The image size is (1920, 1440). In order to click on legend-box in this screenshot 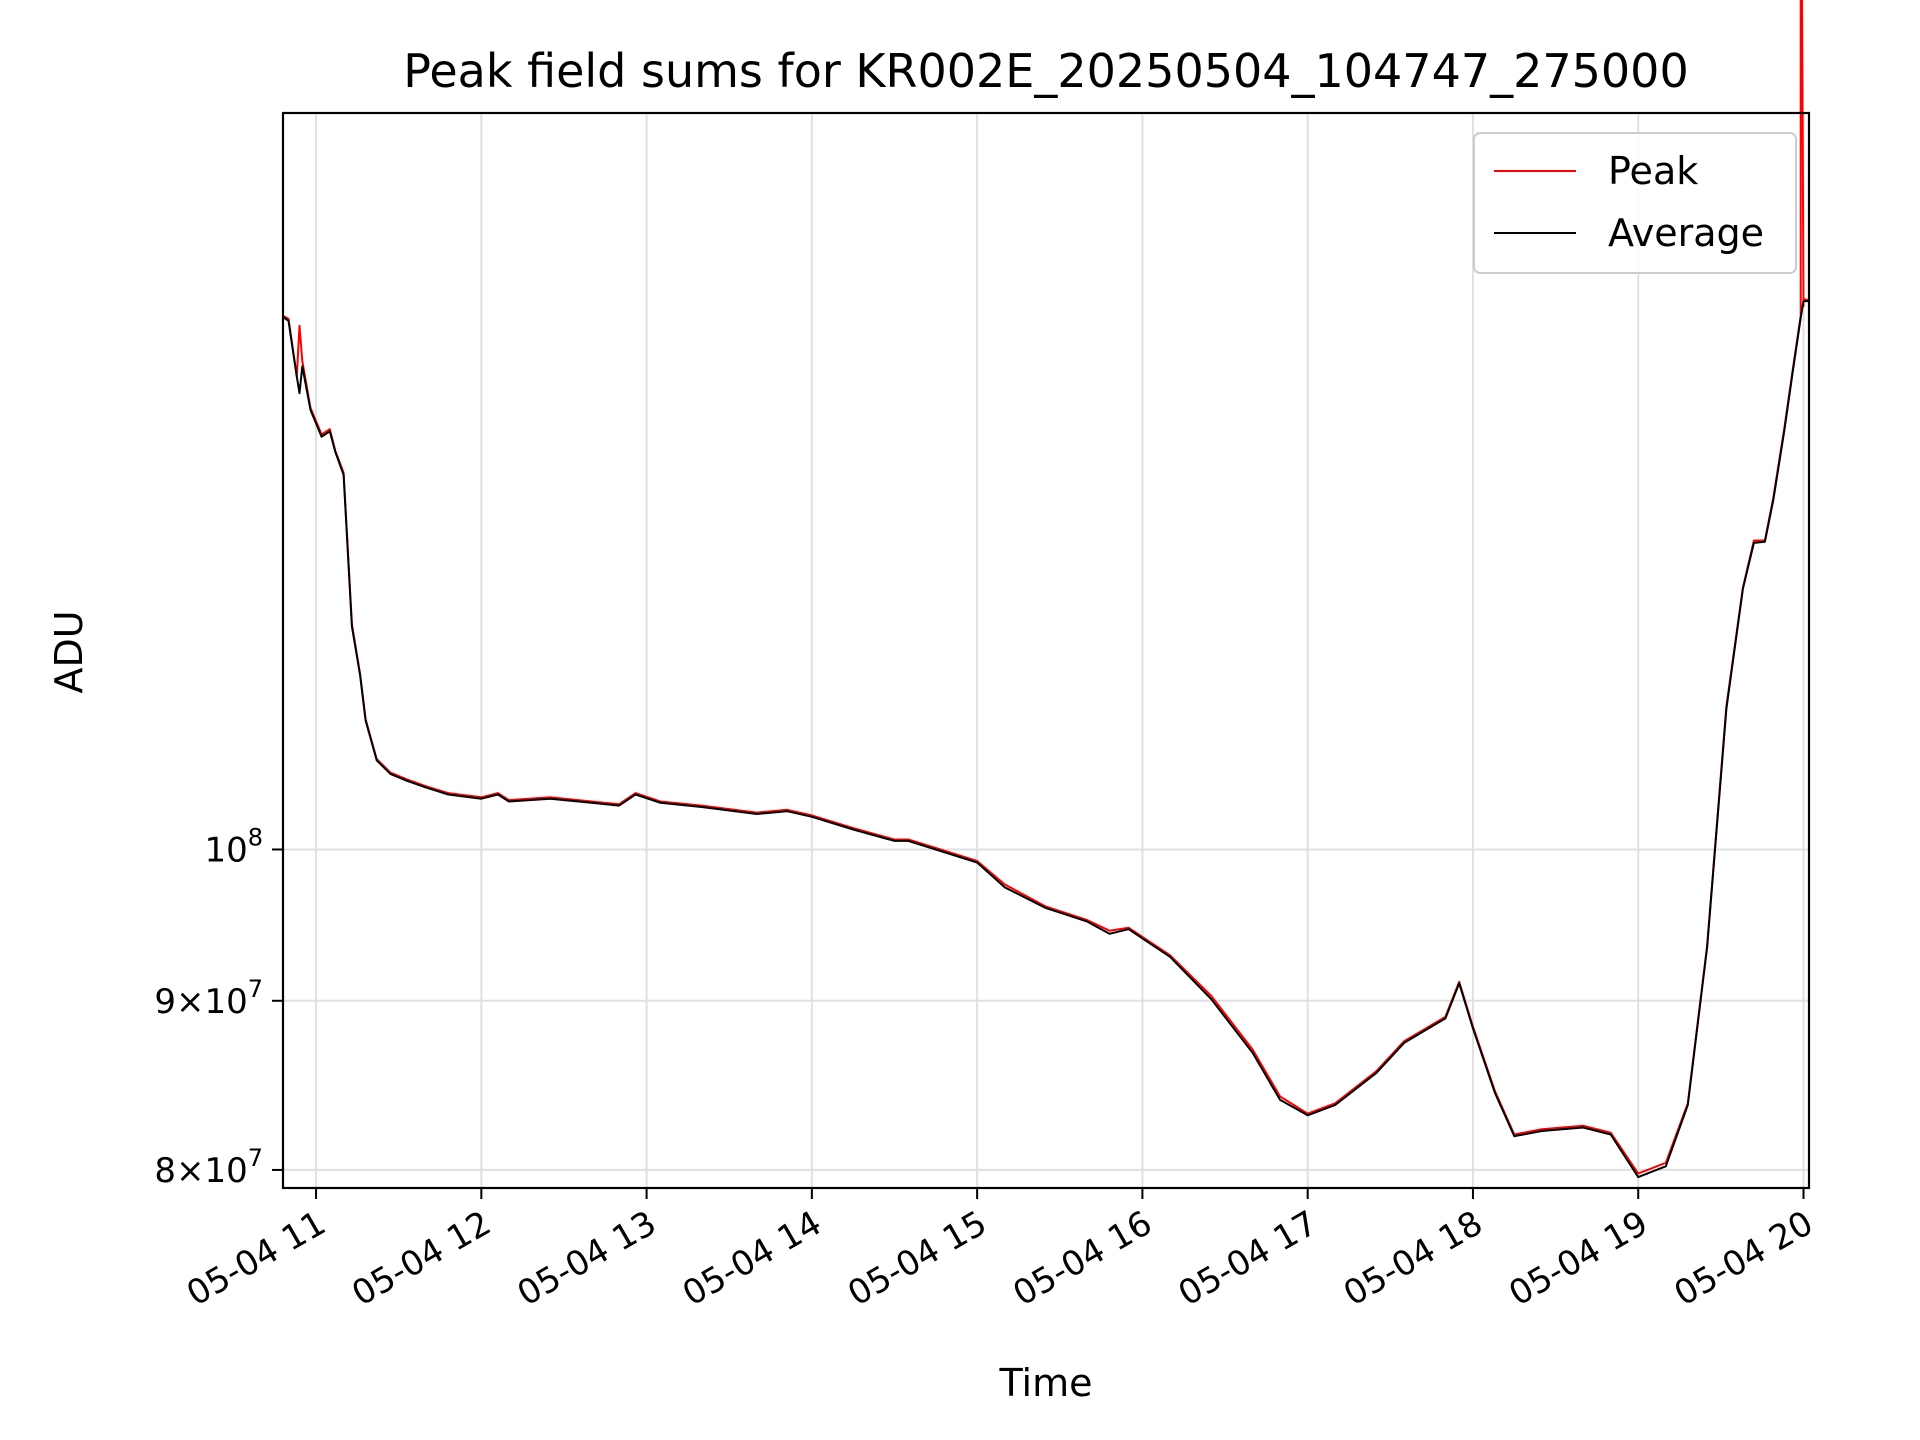, I will do `click(1635, 203)`.